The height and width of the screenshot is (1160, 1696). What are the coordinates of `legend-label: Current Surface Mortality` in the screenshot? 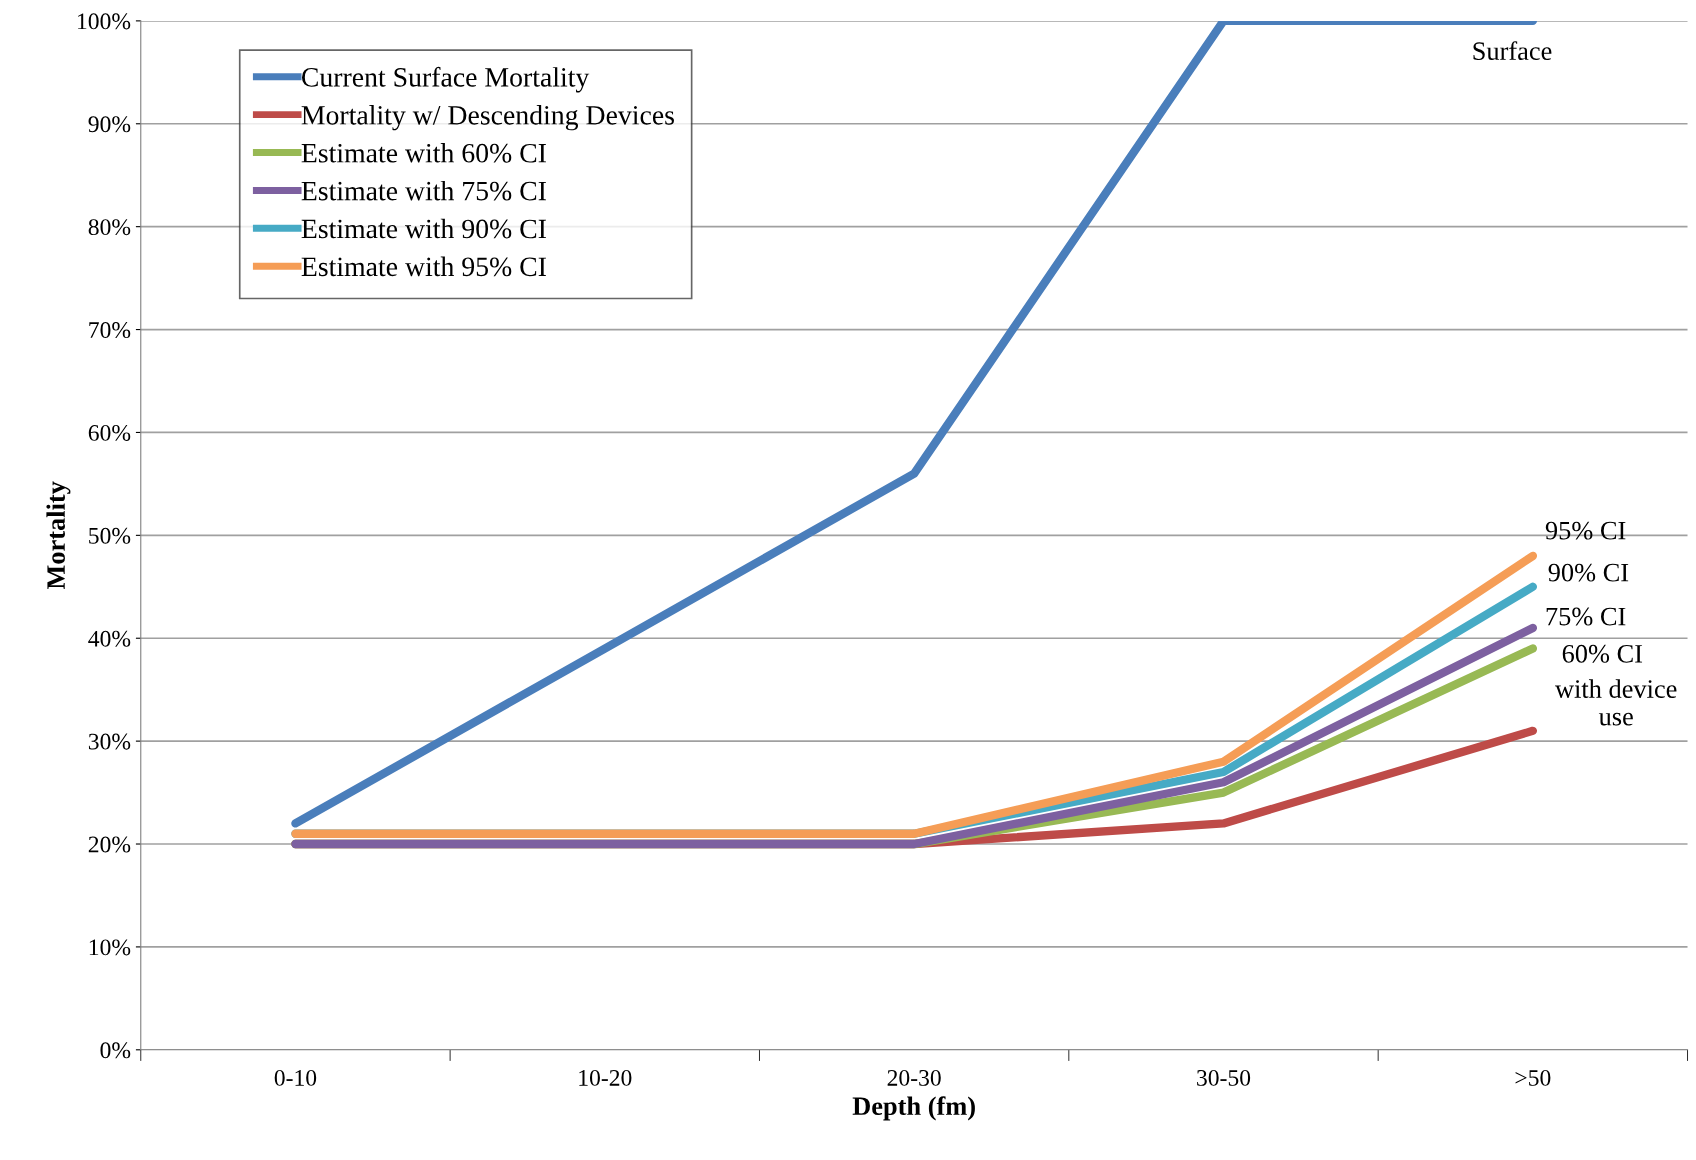 It's located at (445, 79).